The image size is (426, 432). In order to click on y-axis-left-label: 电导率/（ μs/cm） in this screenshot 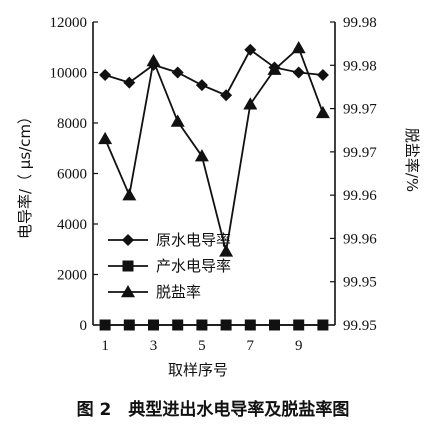, I will do `click(25, 174)`.